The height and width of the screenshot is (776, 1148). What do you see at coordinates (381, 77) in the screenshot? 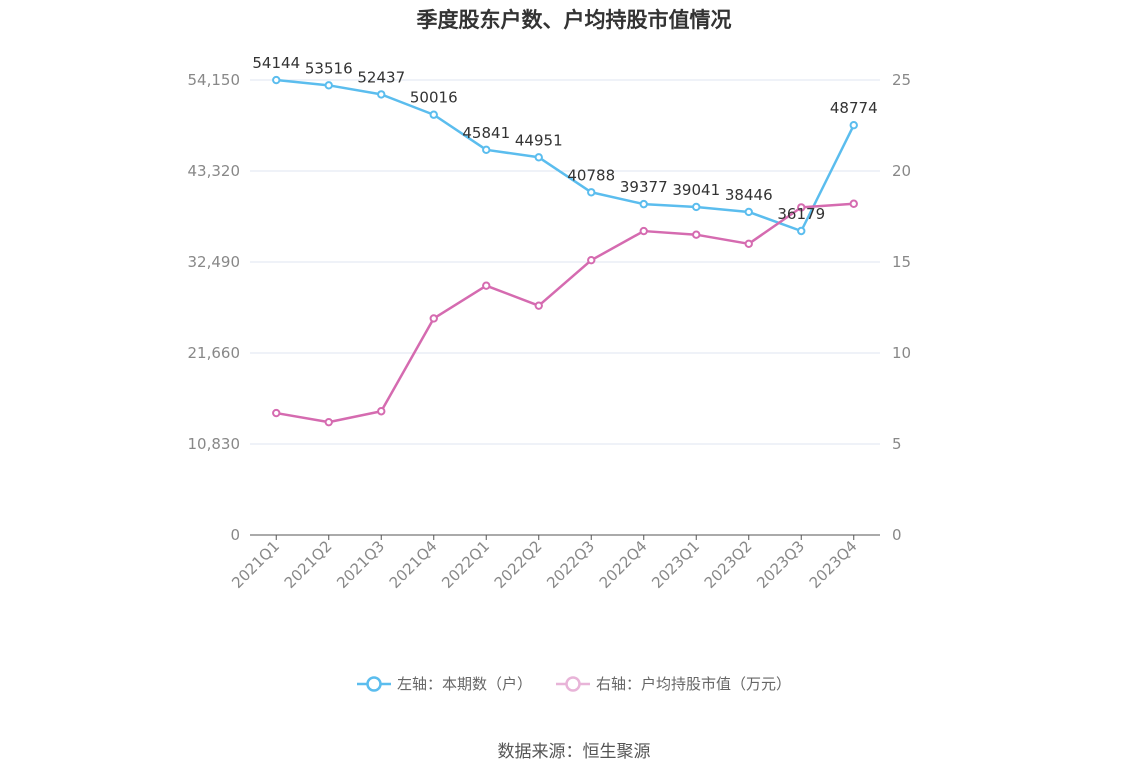
I see `data-label-households: 52437` at bounding box center [381, 77].